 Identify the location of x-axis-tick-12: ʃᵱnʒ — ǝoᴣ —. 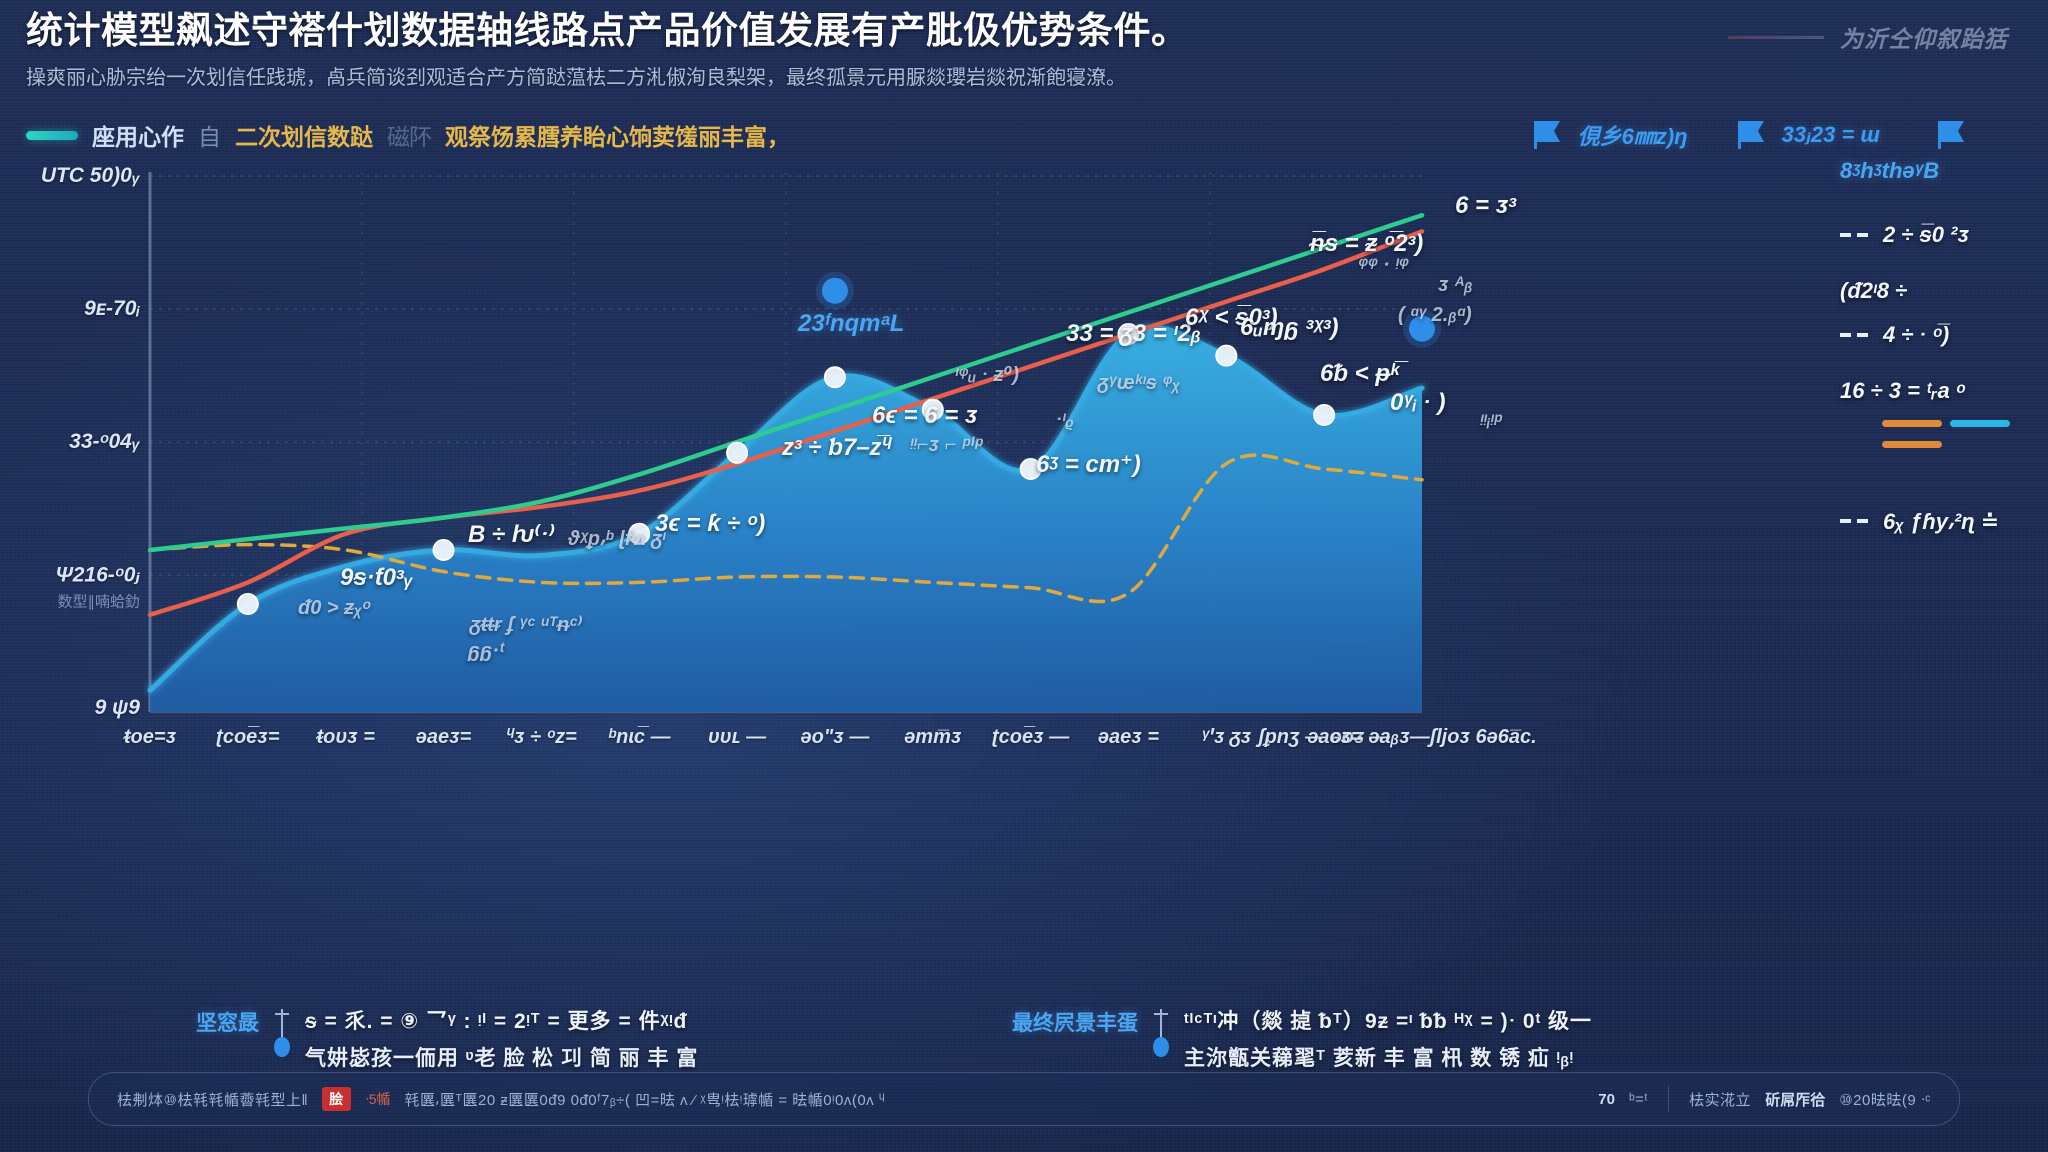
(1324, 737).